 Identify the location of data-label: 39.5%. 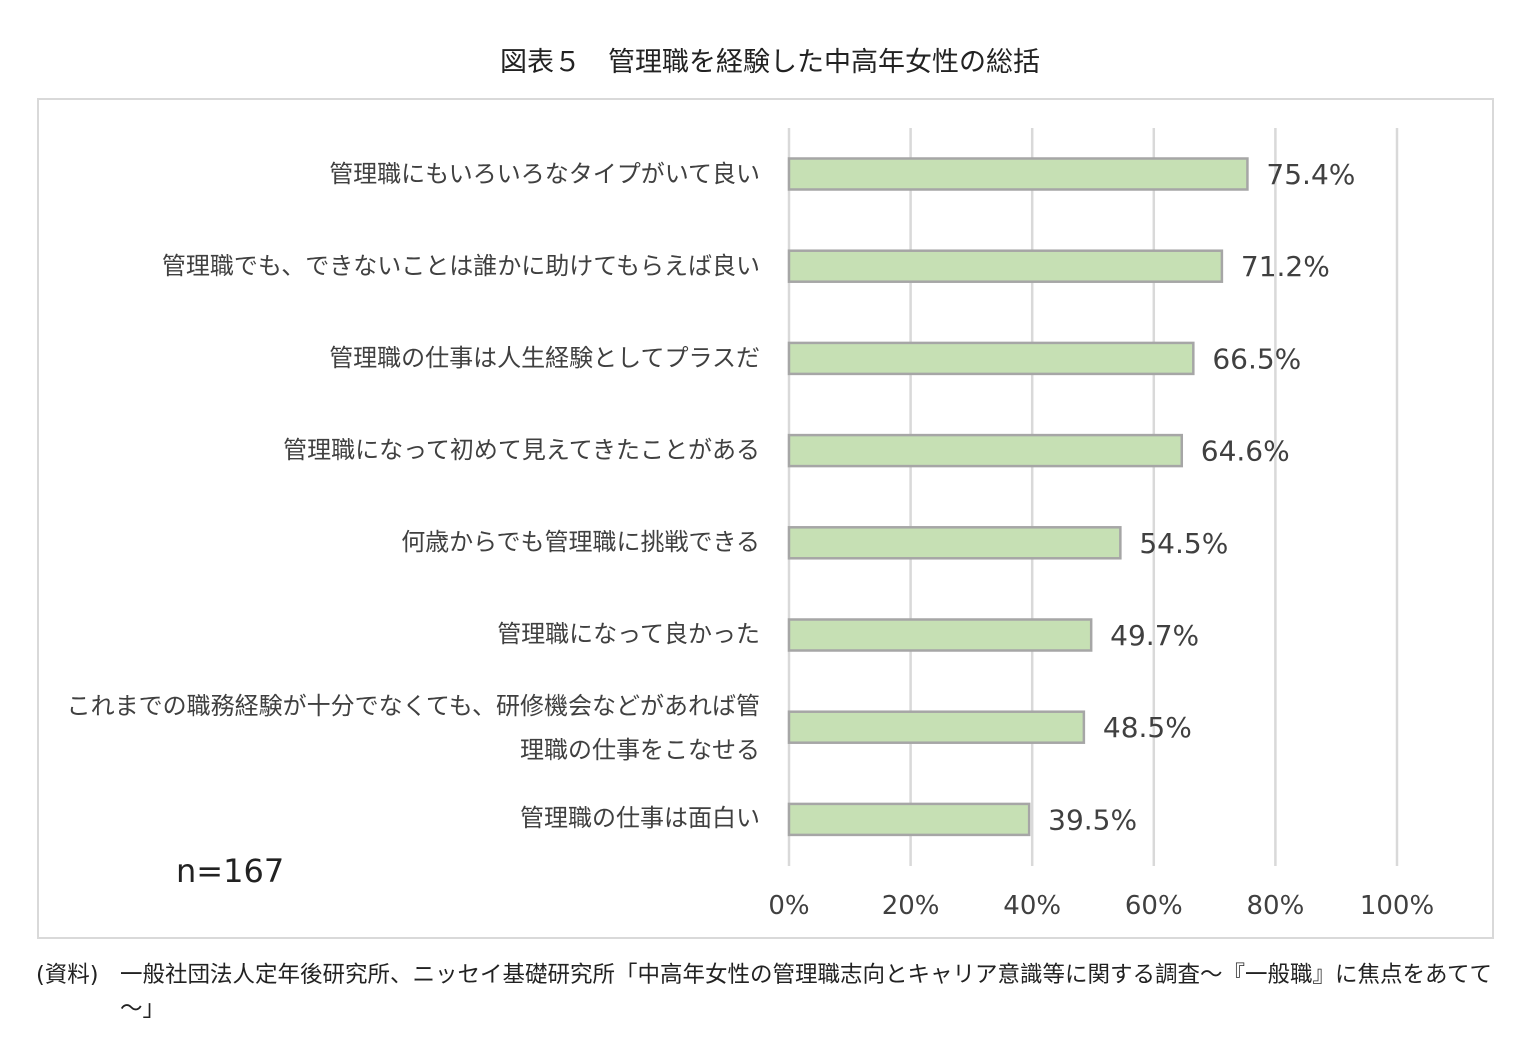
(1092, 819).